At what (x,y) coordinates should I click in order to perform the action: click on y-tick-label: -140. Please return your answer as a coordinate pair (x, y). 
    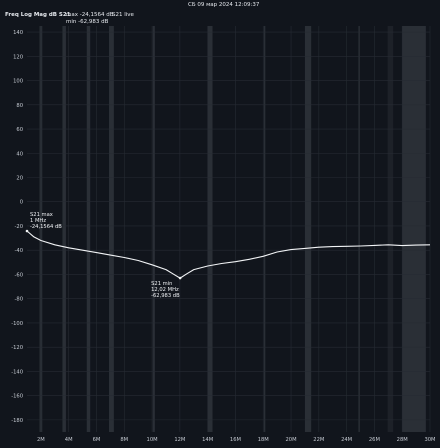
    Looking at the image, I should click on (17, 372).